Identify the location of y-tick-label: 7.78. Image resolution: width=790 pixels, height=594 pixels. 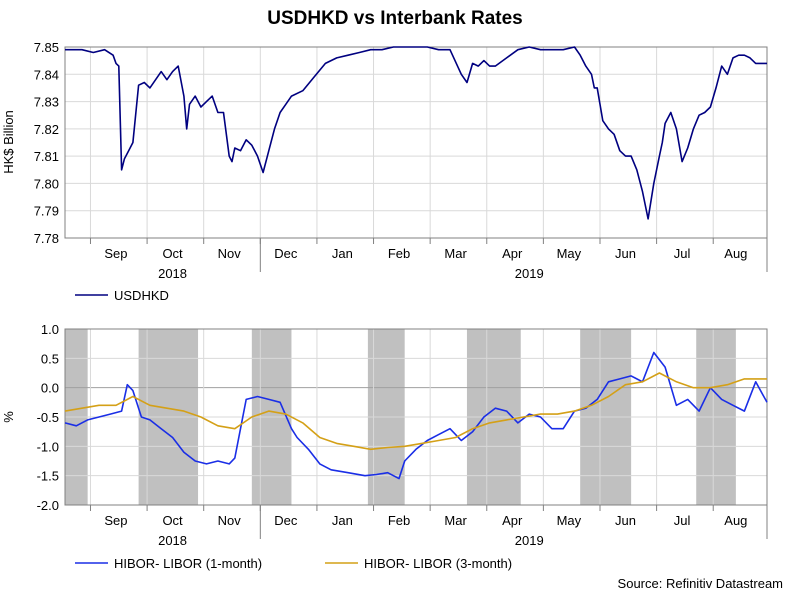
(46, 238).